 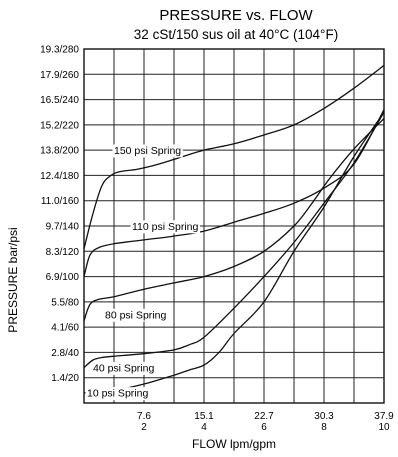 I want to click on y-tick-label: 5.5/80, so click(x=65, y=302).